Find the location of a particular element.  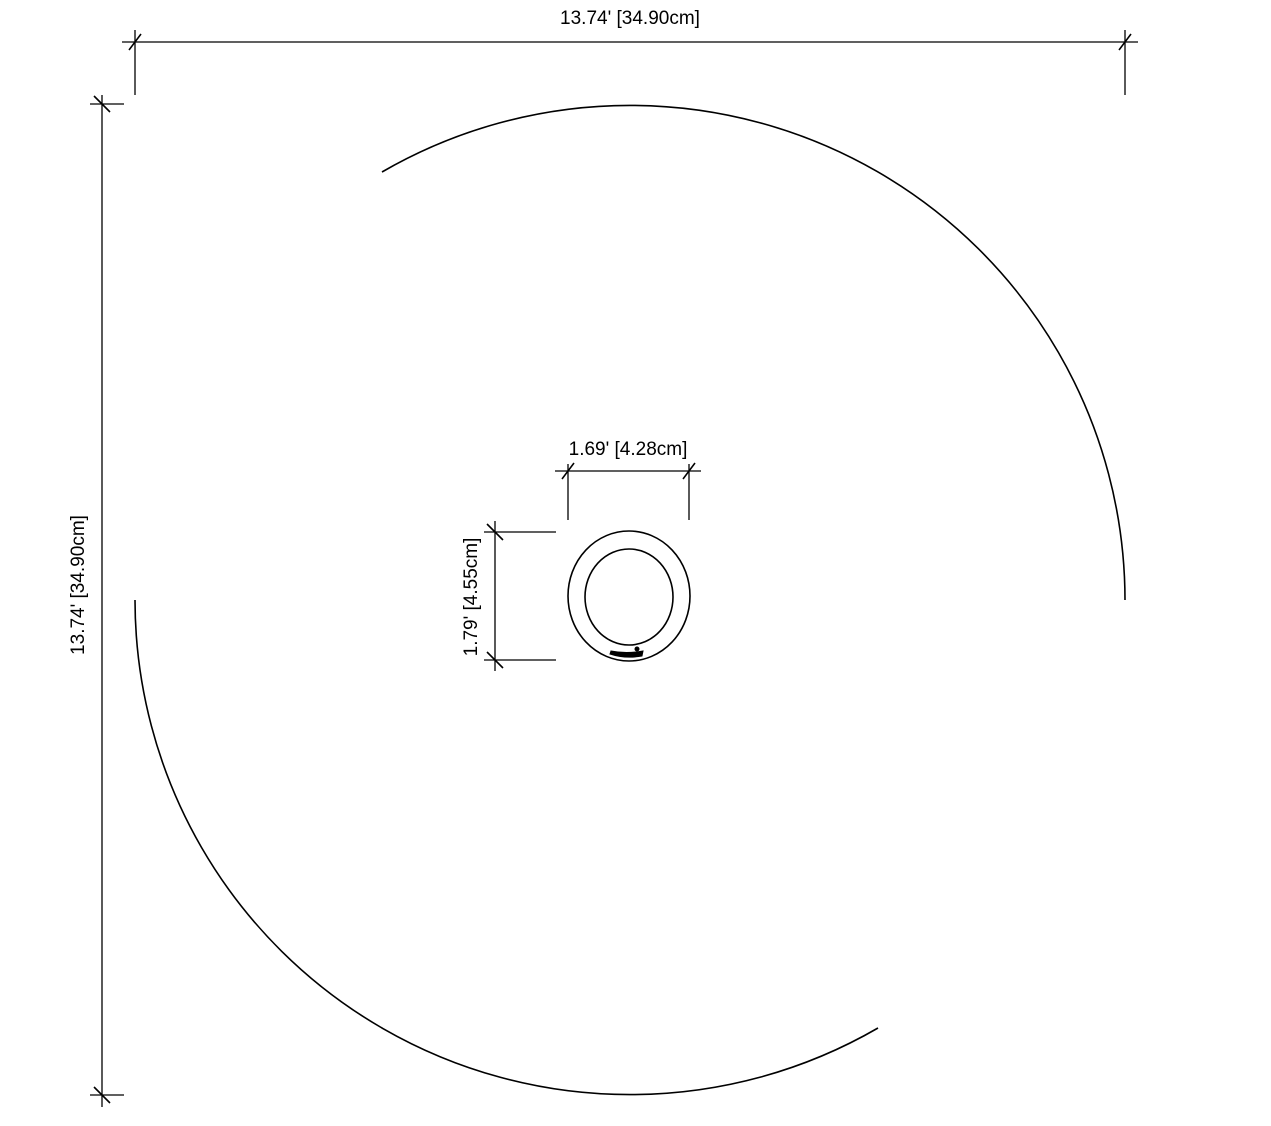

ring-bottom-mark is located at coordinates (626, 652).